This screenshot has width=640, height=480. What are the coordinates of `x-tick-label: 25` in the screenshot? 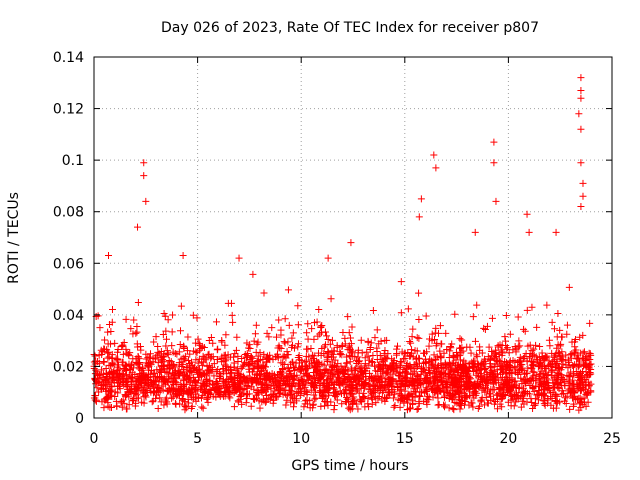 It's located at (612, 439).